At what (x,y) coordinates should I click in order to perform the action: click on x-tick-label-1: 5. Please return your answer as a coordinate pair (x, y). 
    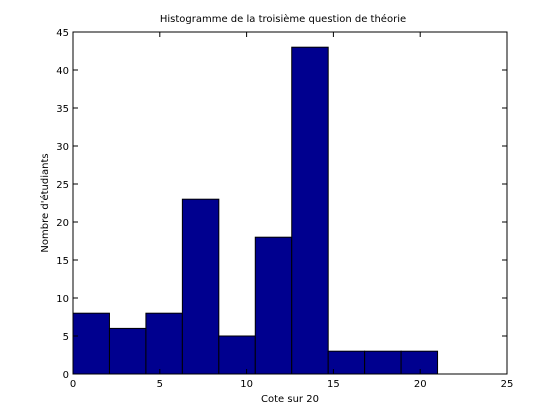
    Looking at the image, I should click on (160, 384).